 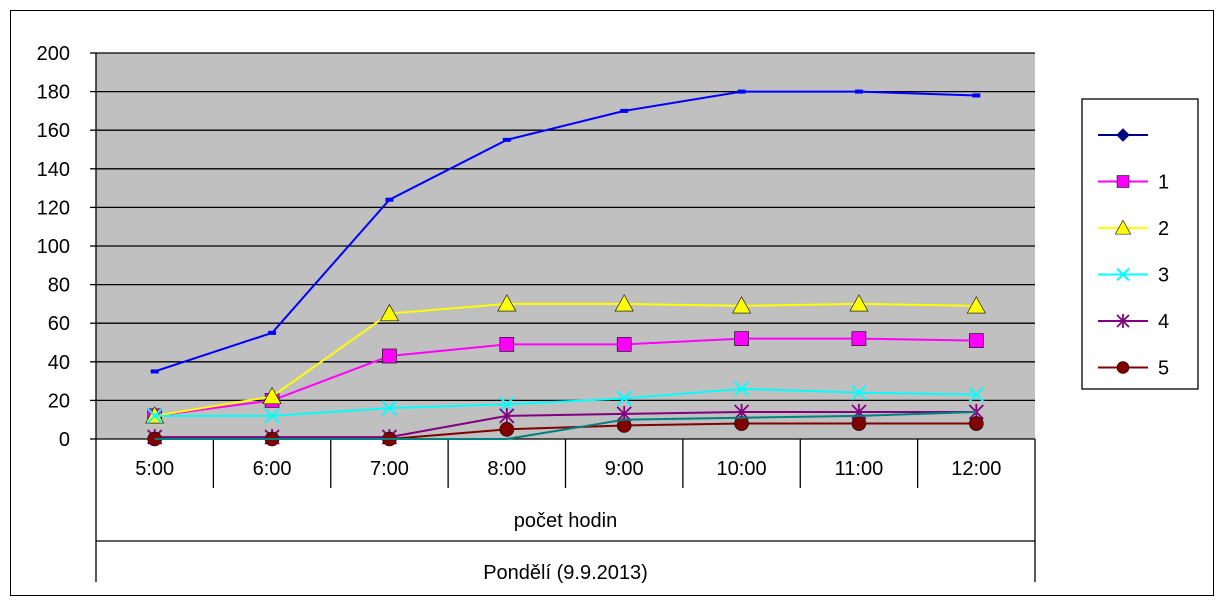 I want to click on legend-label: 3, so click(x=1163, y=276).